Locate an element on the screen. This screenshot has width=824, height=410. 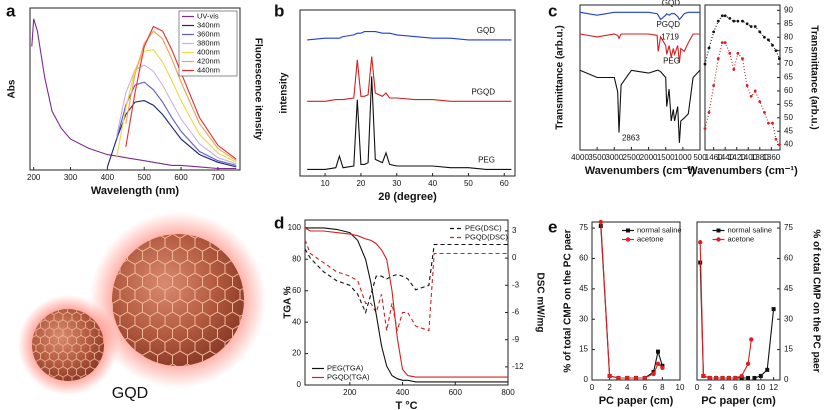
y-tick-label: 55 is located at coordinates (788, 103).